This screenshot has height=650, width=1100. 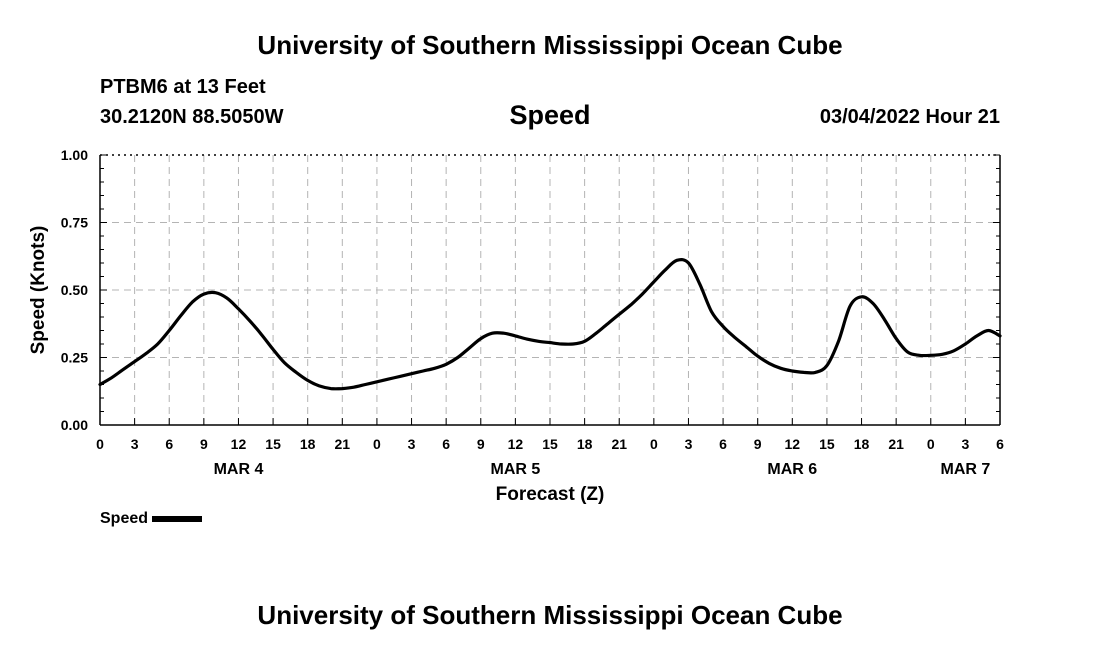 I want to click on date-label: MAR 4, so click(x=239, y=469).